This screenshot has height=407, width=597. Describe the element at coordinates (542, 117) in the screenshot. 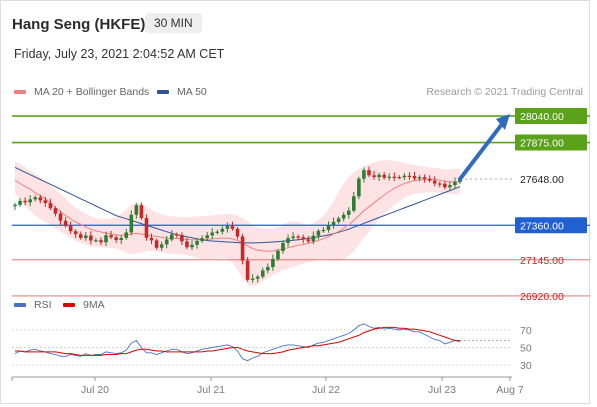

I see `level-label-0: 28040.00` at that location.